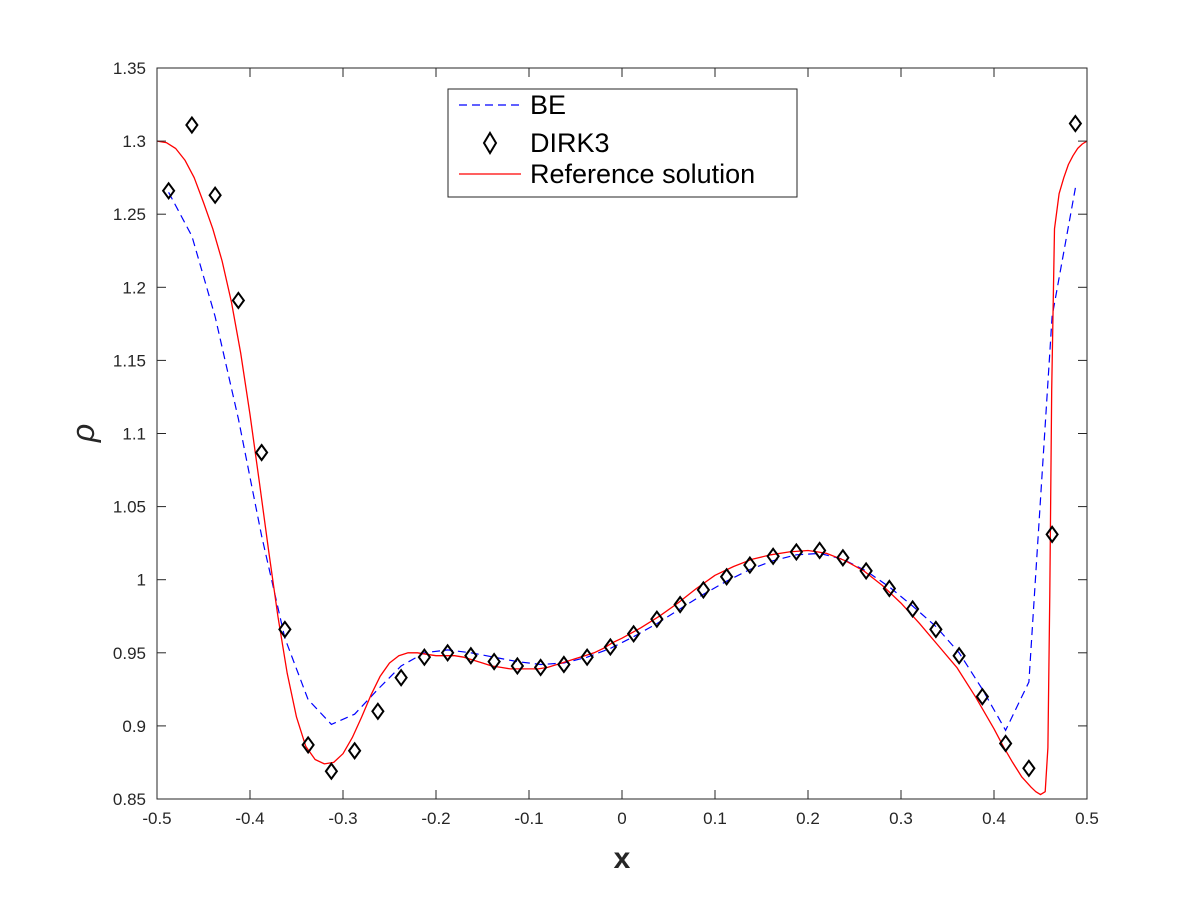 This screenshot has width=1200, height=900. Describe the element at coordinates (83, 433) in the screenshot. I see `y-axis-label: ρ` at that location.